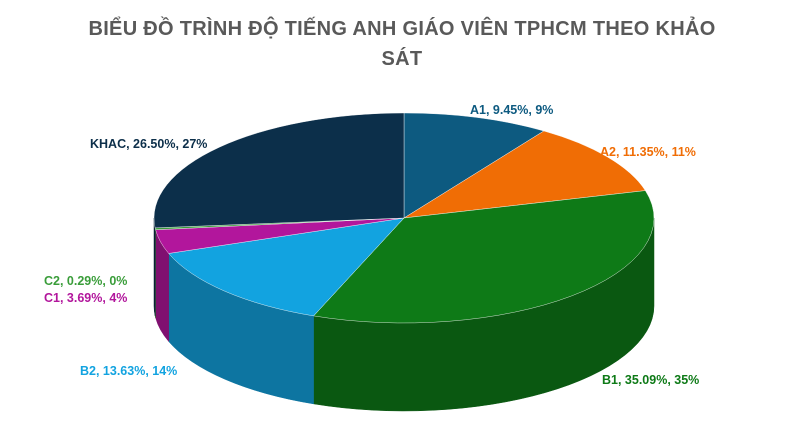  What do you see at coordinates (85, 281) in the screenshot?
I see `data-label-c2: C2, 0.29%, 0%` at bounding box center [85, 281].